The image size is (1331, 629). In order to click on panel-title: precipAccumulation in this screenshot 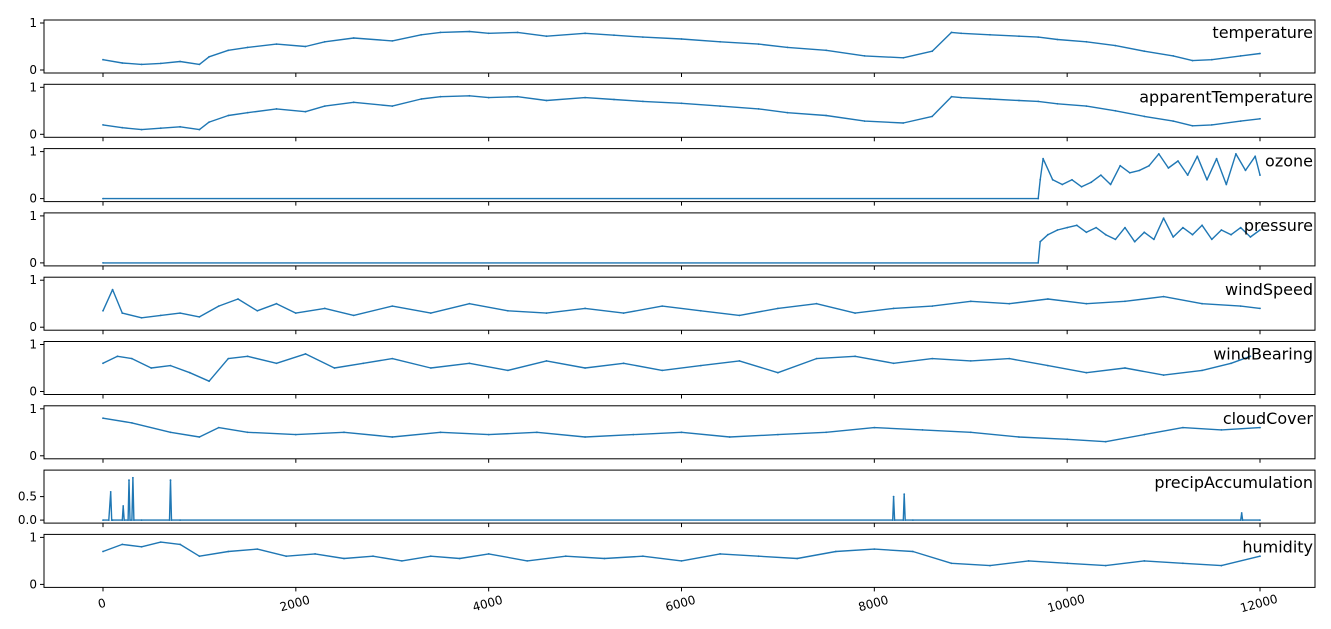, I will do `click(1233, 482)`.